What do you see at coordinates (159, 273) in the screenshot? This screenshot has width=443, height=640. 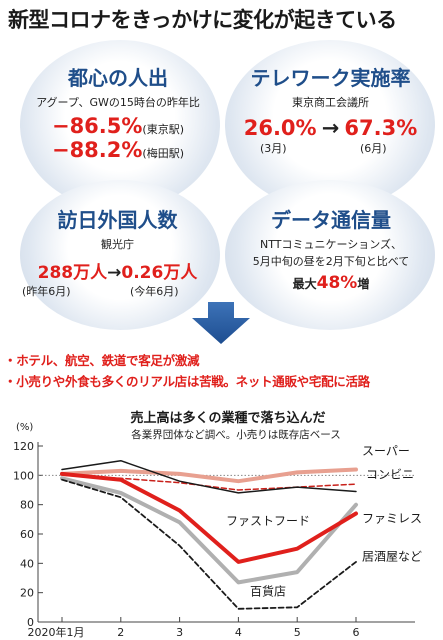 I see `stat-value: 0.26万人` at bounding box center [159, 273].